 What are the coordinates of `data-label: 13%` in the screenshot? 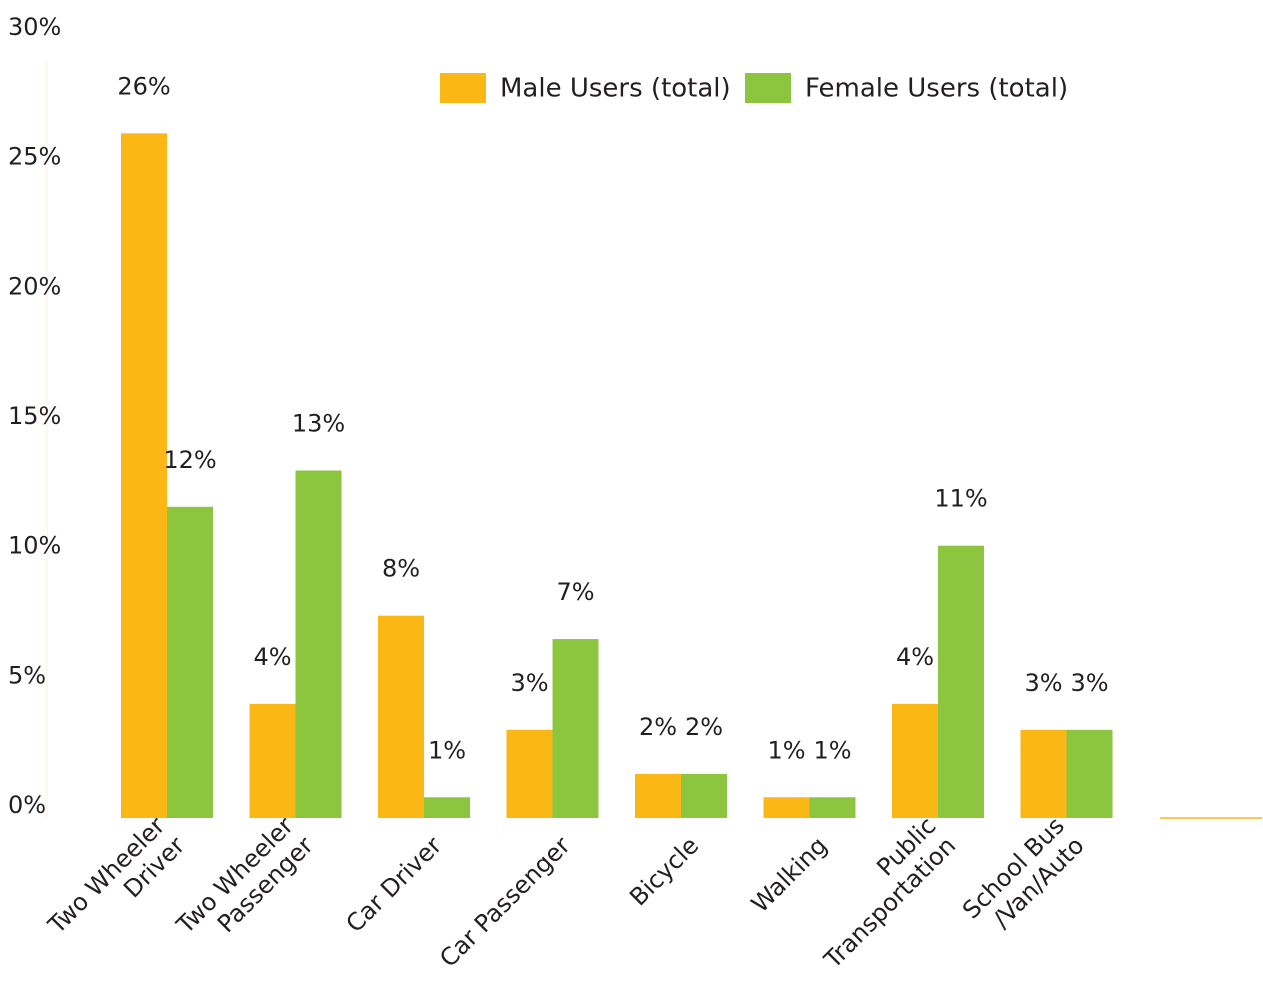 It's located at (318, 423).